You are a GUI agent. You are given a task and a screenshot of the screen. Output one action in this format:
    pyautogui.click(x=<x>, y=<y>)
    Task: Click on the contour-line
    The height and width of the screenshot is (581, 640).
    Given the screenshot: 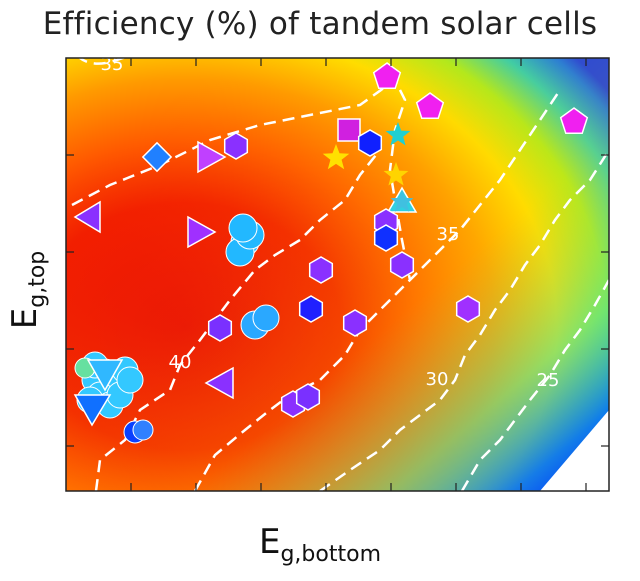 What is the action you would take?
    pyautogui.click(x=534, y=385)
    